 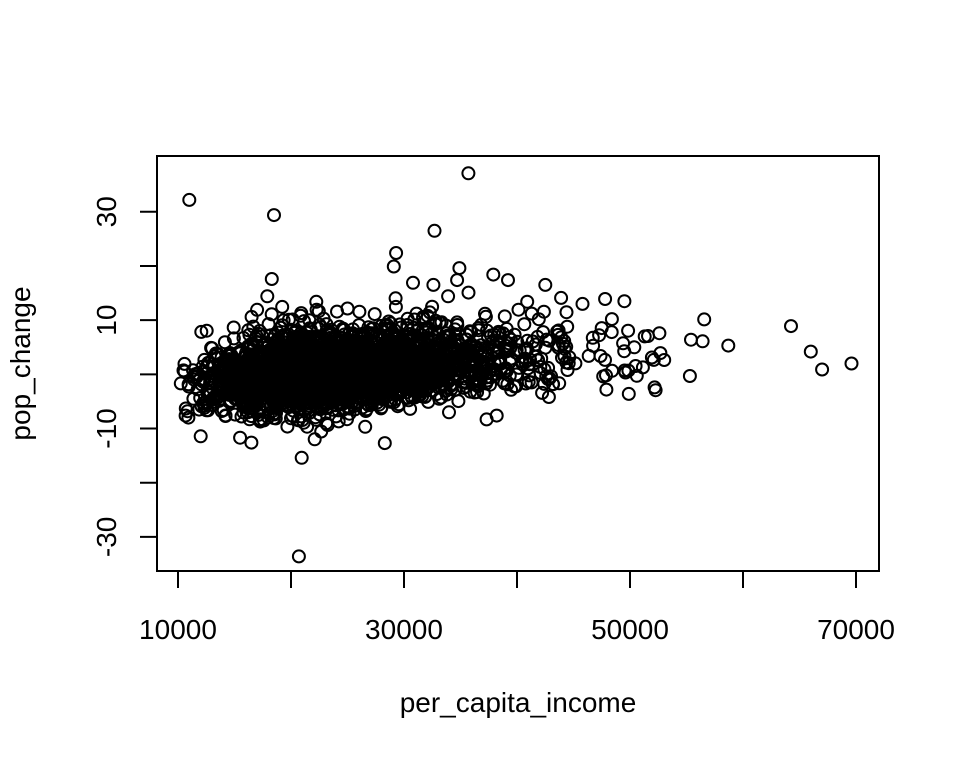 What do you see at coordinates (106, 428) in the screenshot?
I see `y-tick-label: -10` at bounding box center [106, 428].